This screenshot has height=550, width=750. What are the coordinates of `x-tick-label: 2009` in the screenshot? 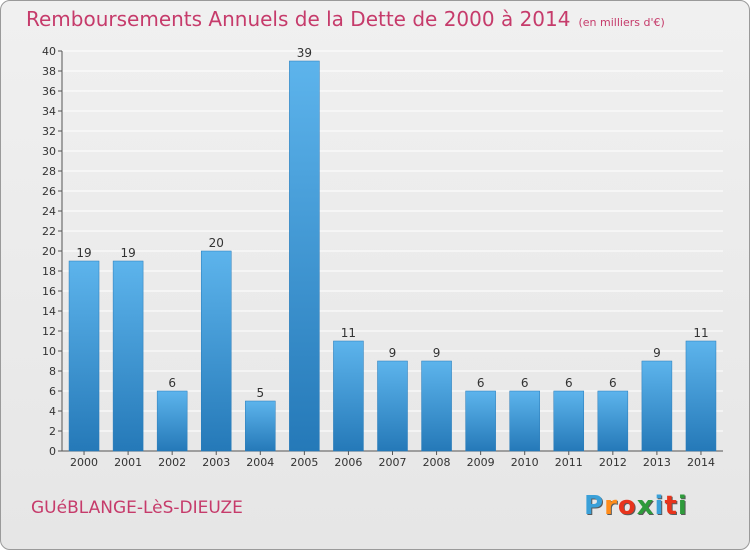 It's located at (481, 462).